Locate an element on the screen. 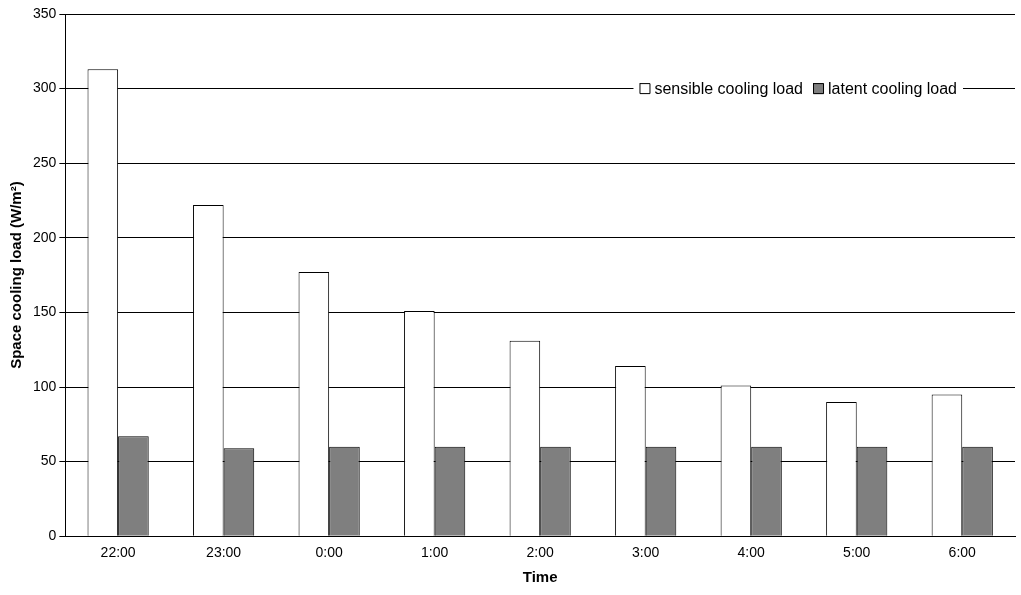  y-tick-label: 100 is located at coordinates (45, 385).